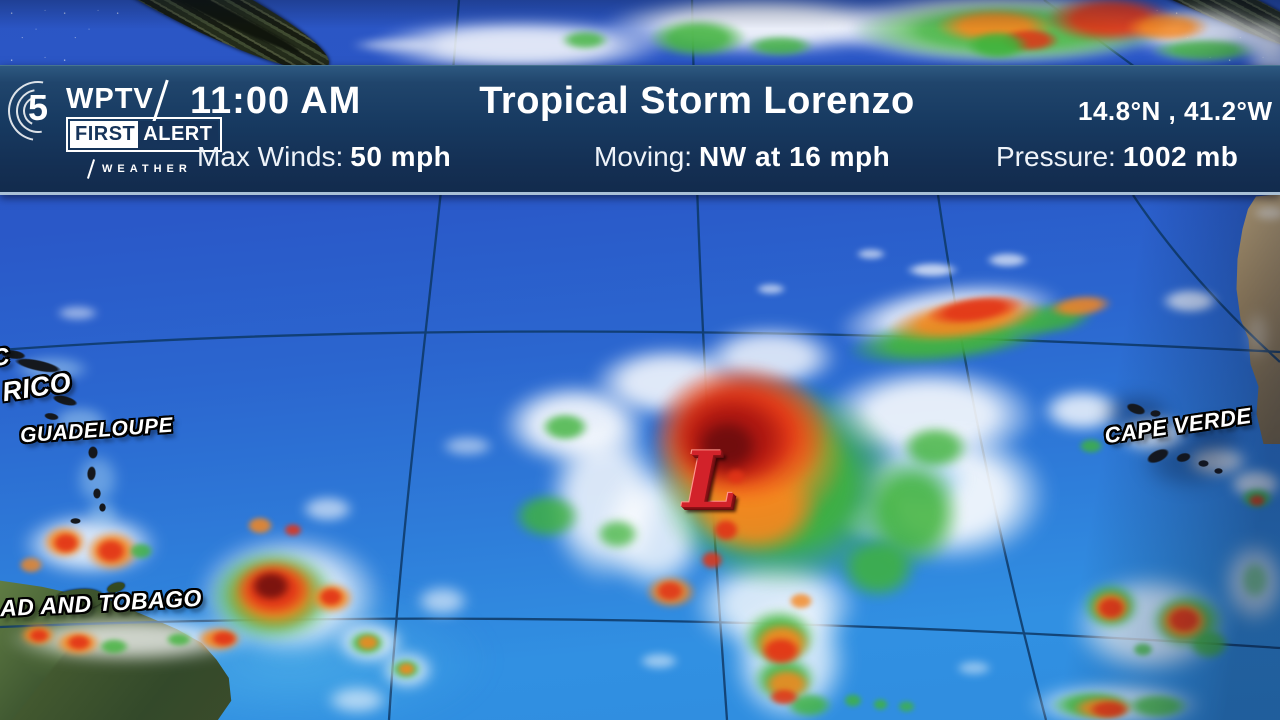  I want to click on station-call-letters: WPTV, so click(110, 99).